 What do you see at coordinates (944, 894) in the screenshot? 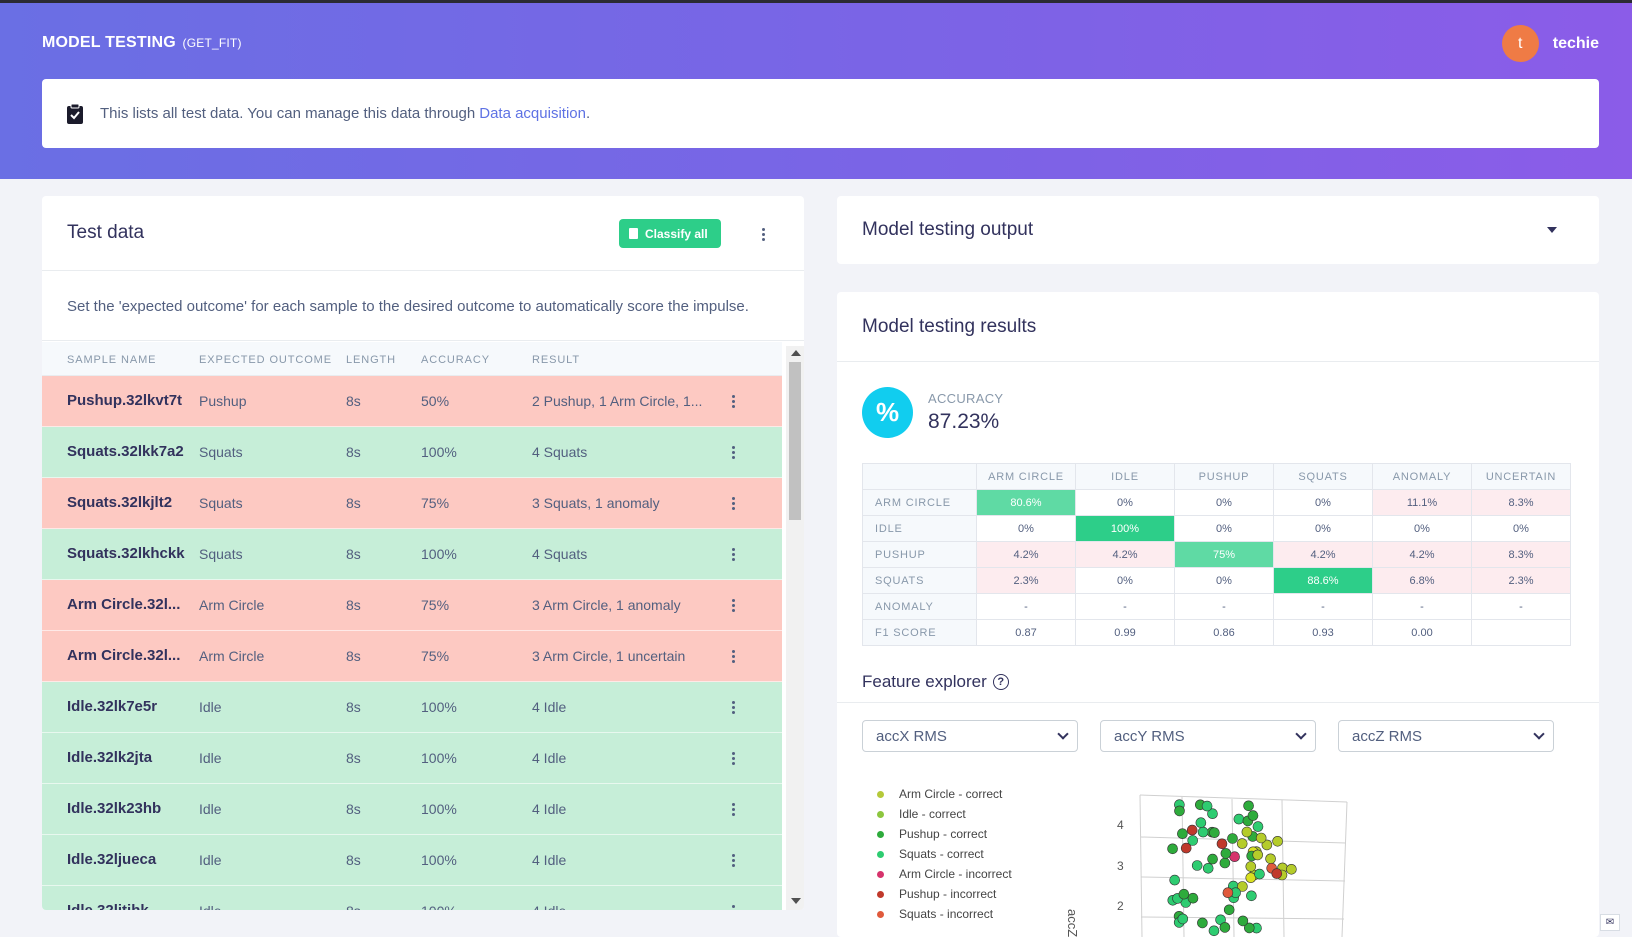
I see `legend-item: Pushup - incorrect` at bounding box center [944, 894].